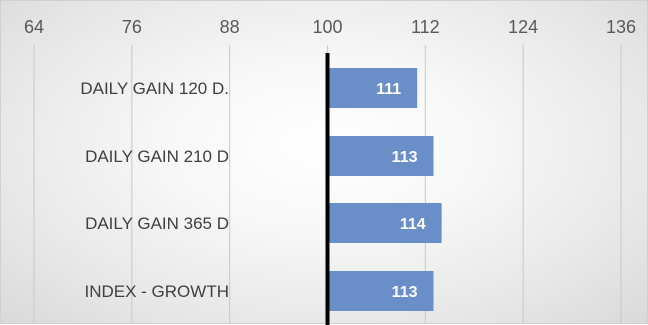 The image size is (648, 325). Describe the element at coordinates (157, 223) in the screenshot. I see `category-label: DAILY GAIN 365 D` at that location.